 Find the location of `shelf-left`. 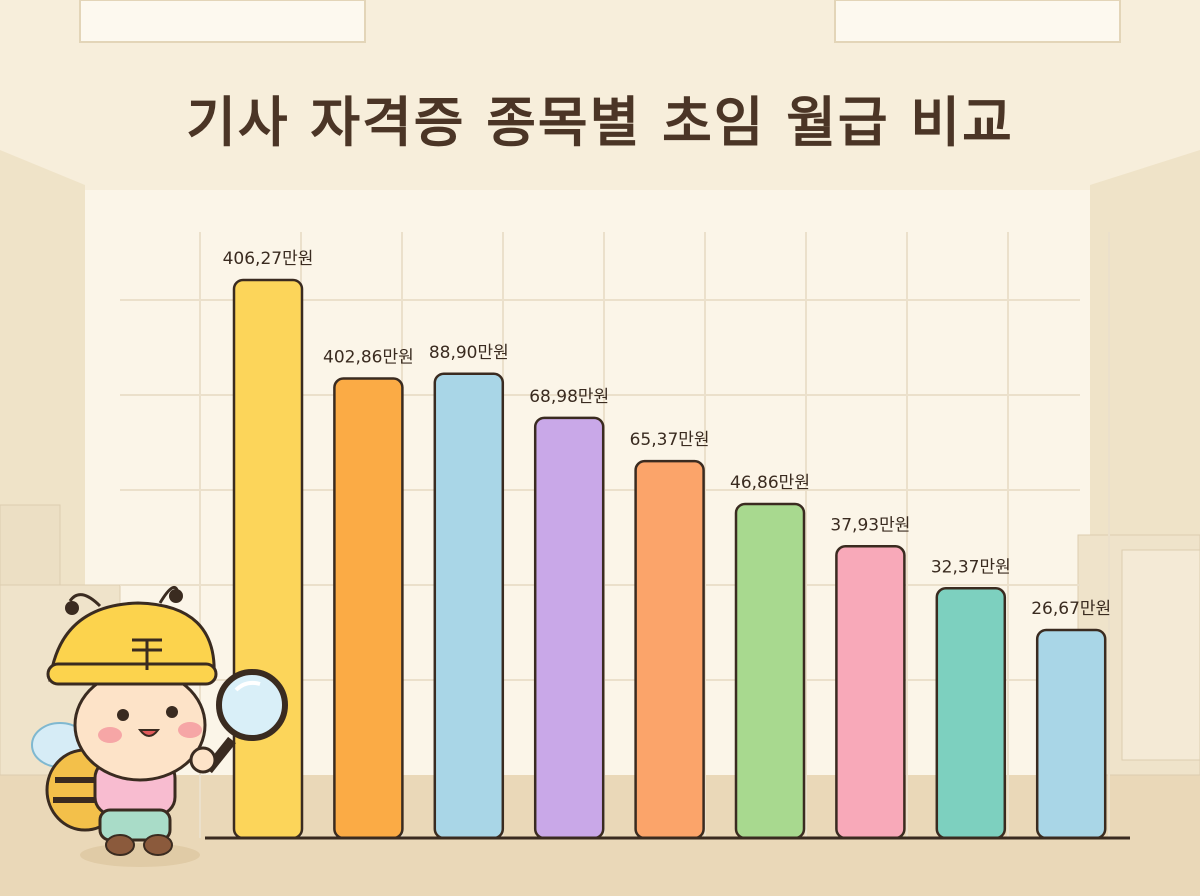

shelf-left is located at coordinates (30, 550).